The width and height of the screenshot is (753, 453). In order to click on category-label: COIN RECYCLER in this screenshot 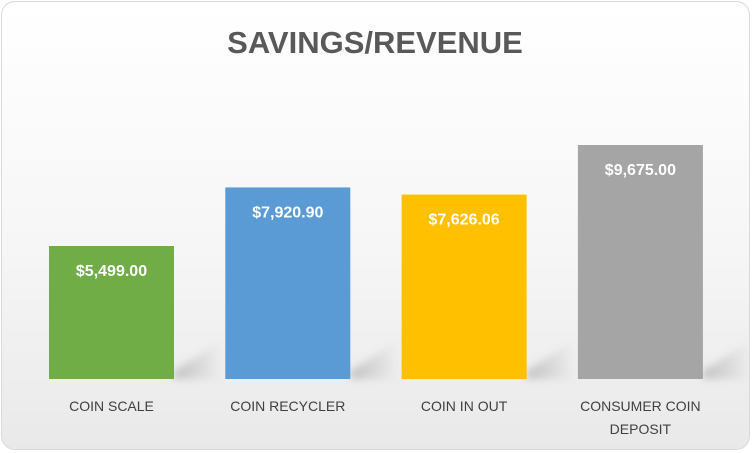, I will do `click(287, 406)`.